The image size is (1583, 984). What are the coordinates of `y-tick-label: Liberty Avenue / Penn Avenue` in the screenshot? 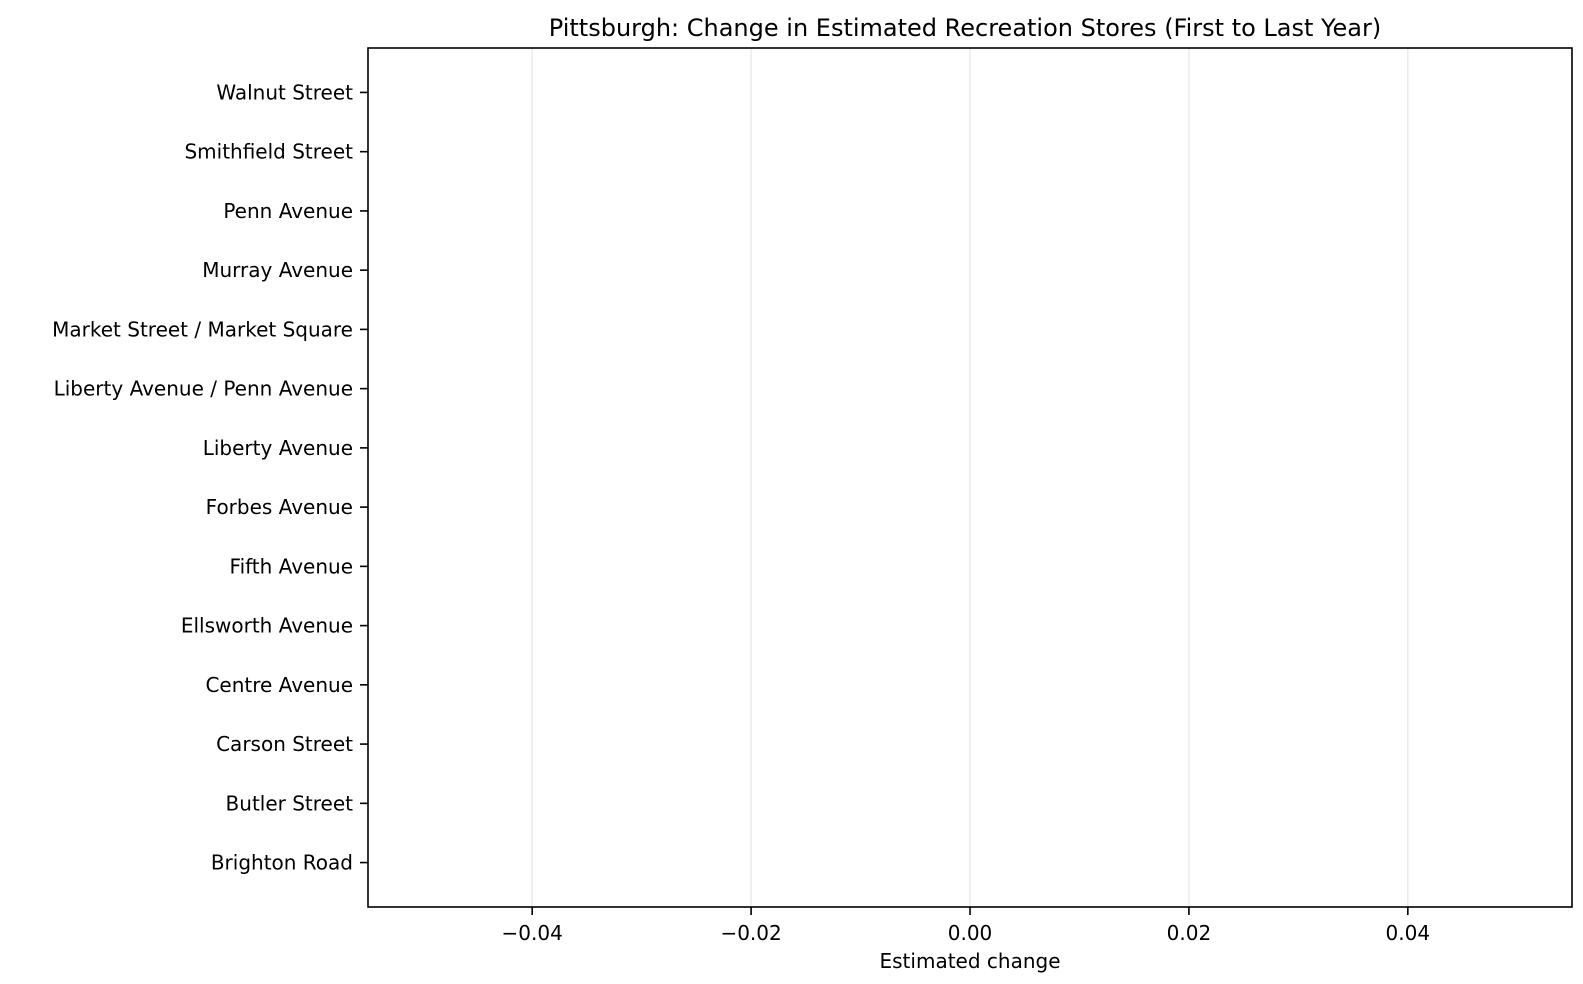 It's located at (203, 389).